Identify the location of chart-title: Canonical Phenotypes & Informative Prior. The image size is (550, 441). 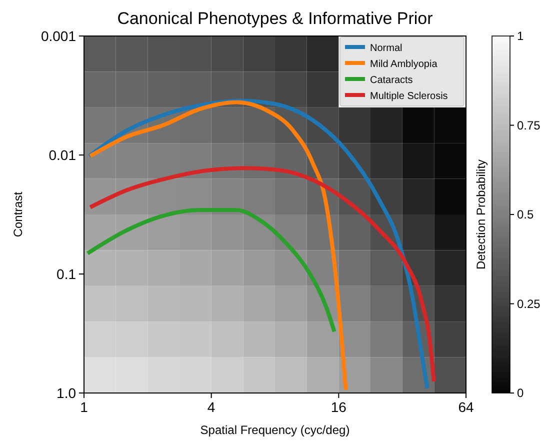
(275, 18).